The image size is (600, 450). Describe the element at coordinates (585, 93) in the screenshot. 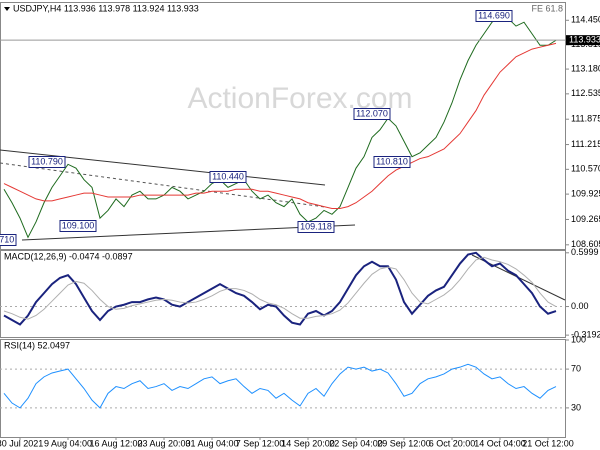

I see `y-tick-label: 112.535` at that location.